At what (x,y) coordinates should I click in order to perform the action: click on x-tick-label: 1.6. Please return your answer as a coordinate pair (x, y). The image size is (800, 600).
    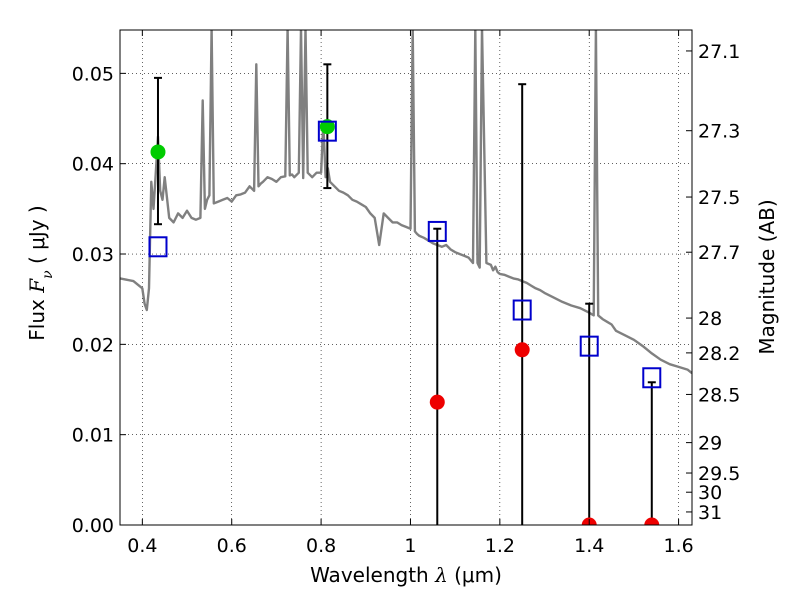
    Looking at the image, I should click on (678, 546).